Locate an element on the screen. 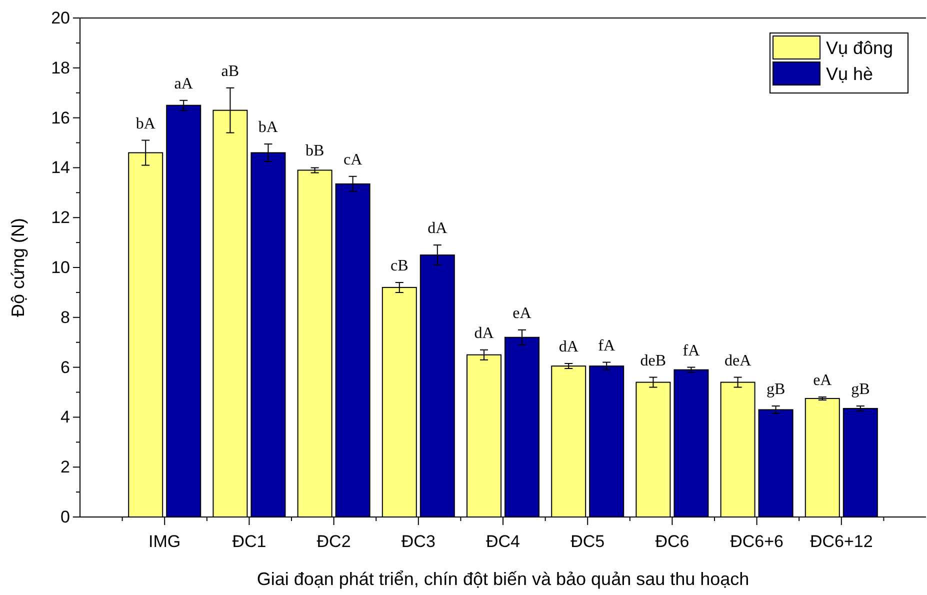 Image resolution: width=927 pixels, height=595 pixels. x-tick-label: ĐC6+12 is located at coordinates (841, 541).